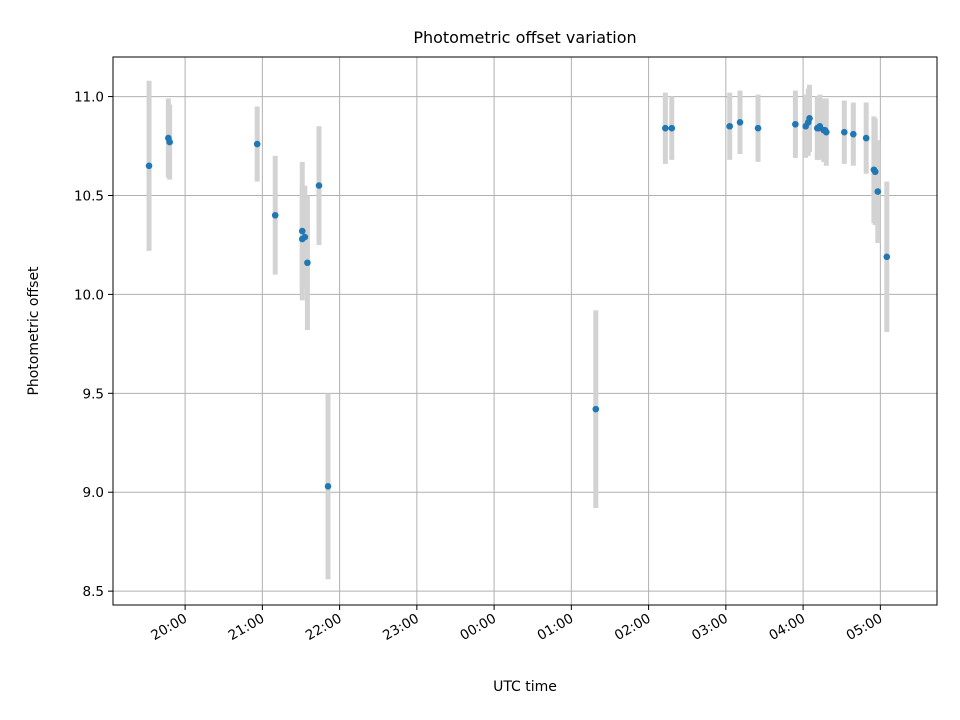 This screenshot has width=960, height=720. What do you see at coordinates (524, 37) in the screenshot?
I see `chart-title: Photometric offset variation` at bounding box center [524, 37].